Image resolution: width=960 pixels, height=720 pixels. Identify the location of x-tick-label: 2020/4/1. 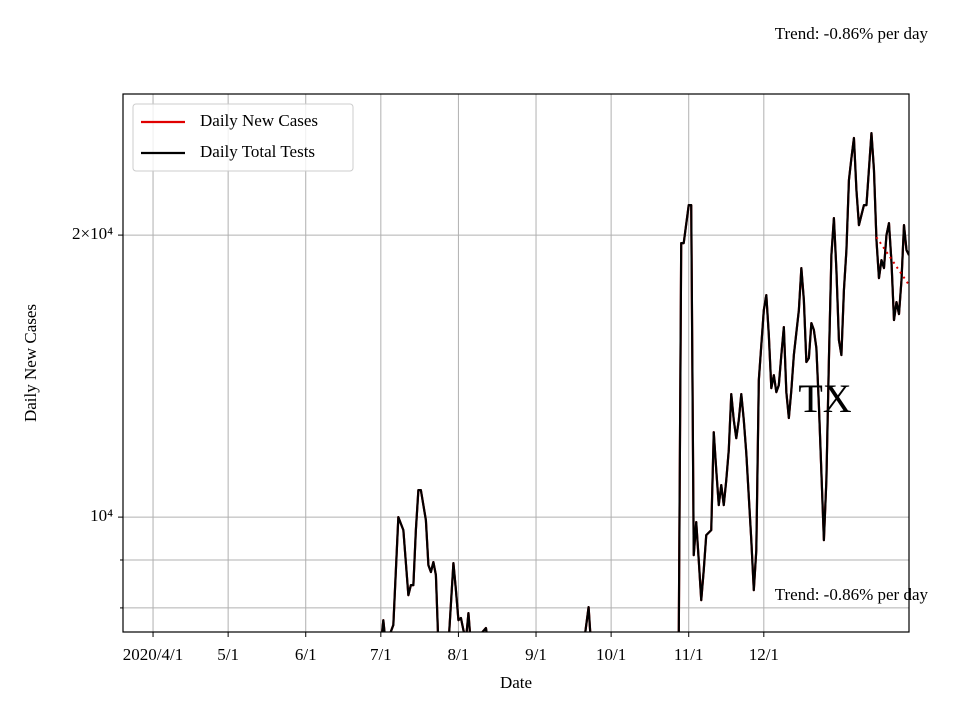
(153, 654).